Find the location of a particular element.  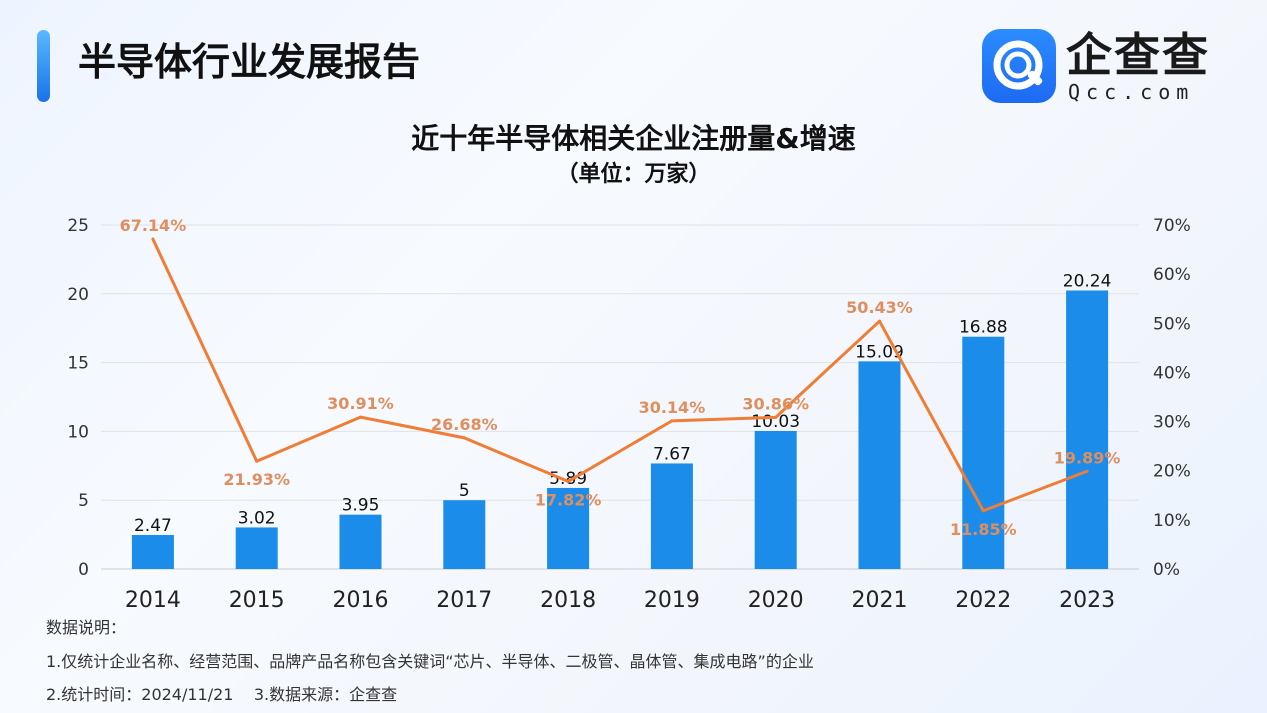

x-tick-label: 2015 is located at coordinates (257, 600).